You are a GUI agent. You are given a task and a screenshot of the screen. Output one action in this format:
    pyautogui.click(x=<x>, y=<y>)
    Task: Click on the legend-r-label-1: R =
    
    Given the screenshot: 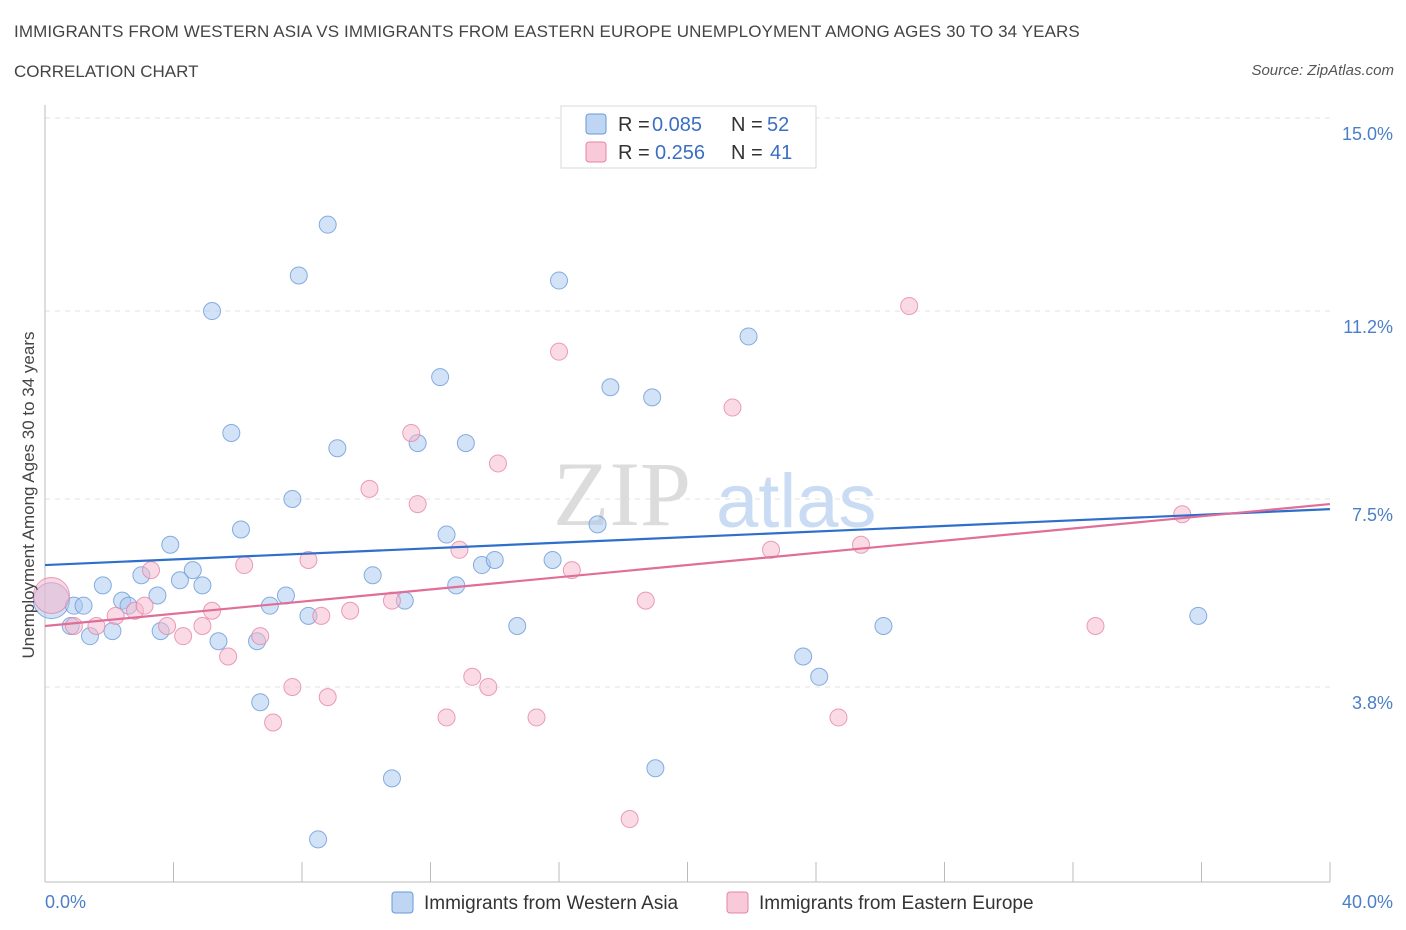 What is the action you would take?
    pyautogui.click(x=634, y=125)
    